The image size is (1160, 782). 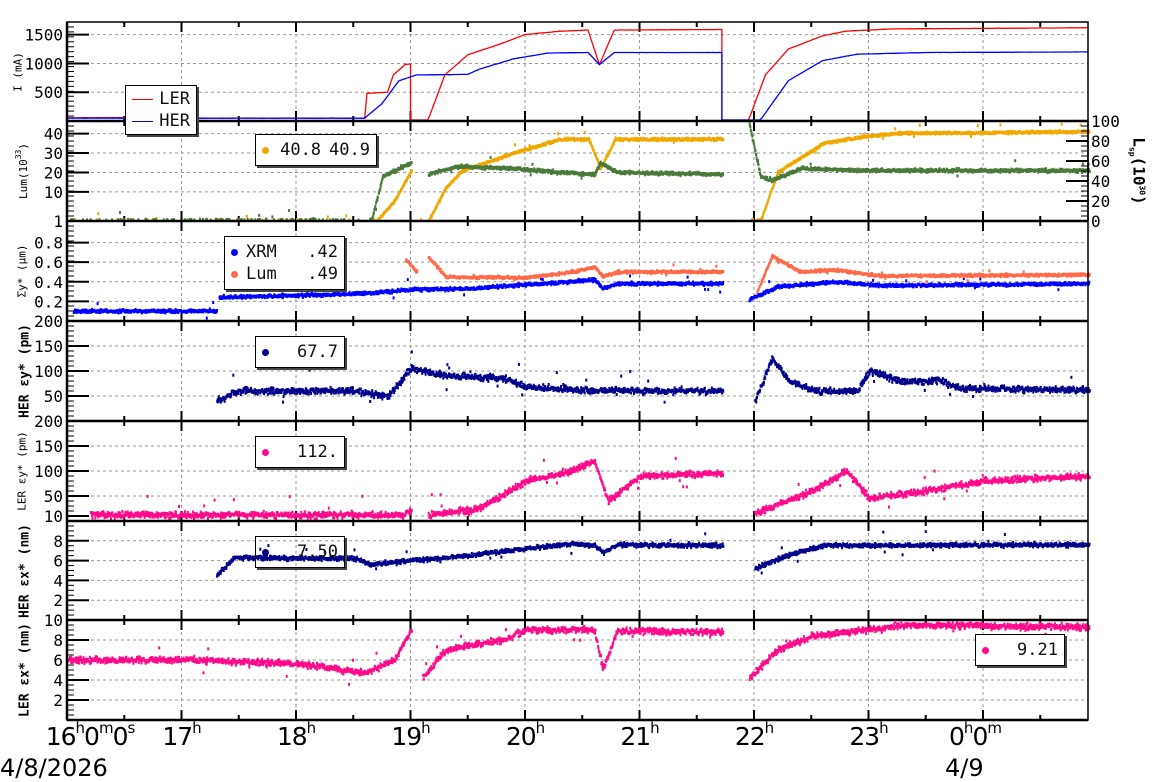 I want to click on panel-sigma-y: 0.20.40.60.8, so click(x=562, y=272).